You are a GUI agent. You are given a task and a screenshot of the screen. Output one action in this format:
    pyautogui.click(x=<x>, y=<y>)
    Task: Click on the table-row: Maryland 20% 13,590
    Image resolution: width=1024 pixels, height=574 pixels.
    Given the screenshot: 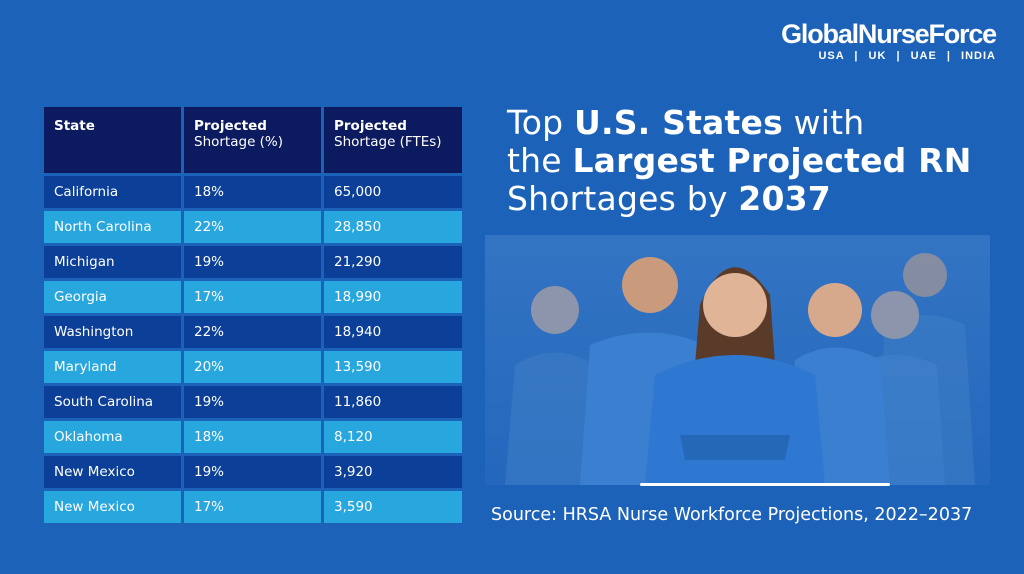 What is the action you would take?
    pyautogui.click(x=253, y=367)
    